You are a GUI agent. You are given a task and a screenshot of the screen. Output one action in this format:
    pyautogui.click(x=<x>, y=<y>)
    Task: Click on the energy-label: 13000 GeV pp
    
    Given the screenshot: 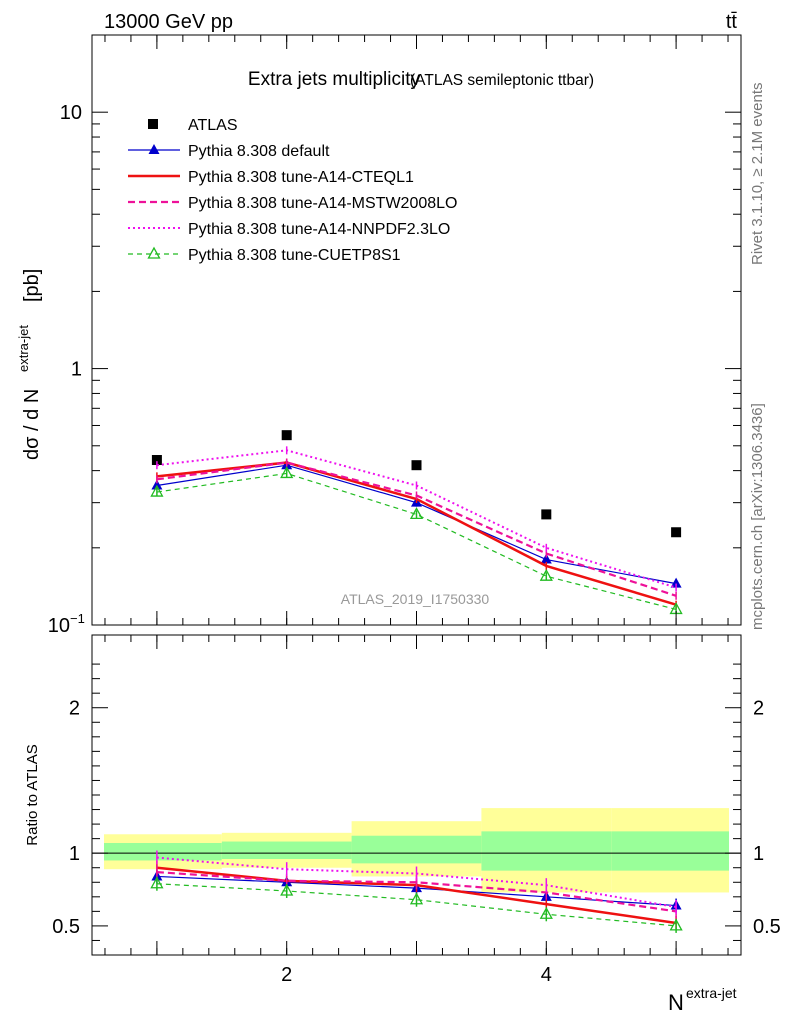 What is the action you would take?
    pyautogui.click(x=168, y=22)
    